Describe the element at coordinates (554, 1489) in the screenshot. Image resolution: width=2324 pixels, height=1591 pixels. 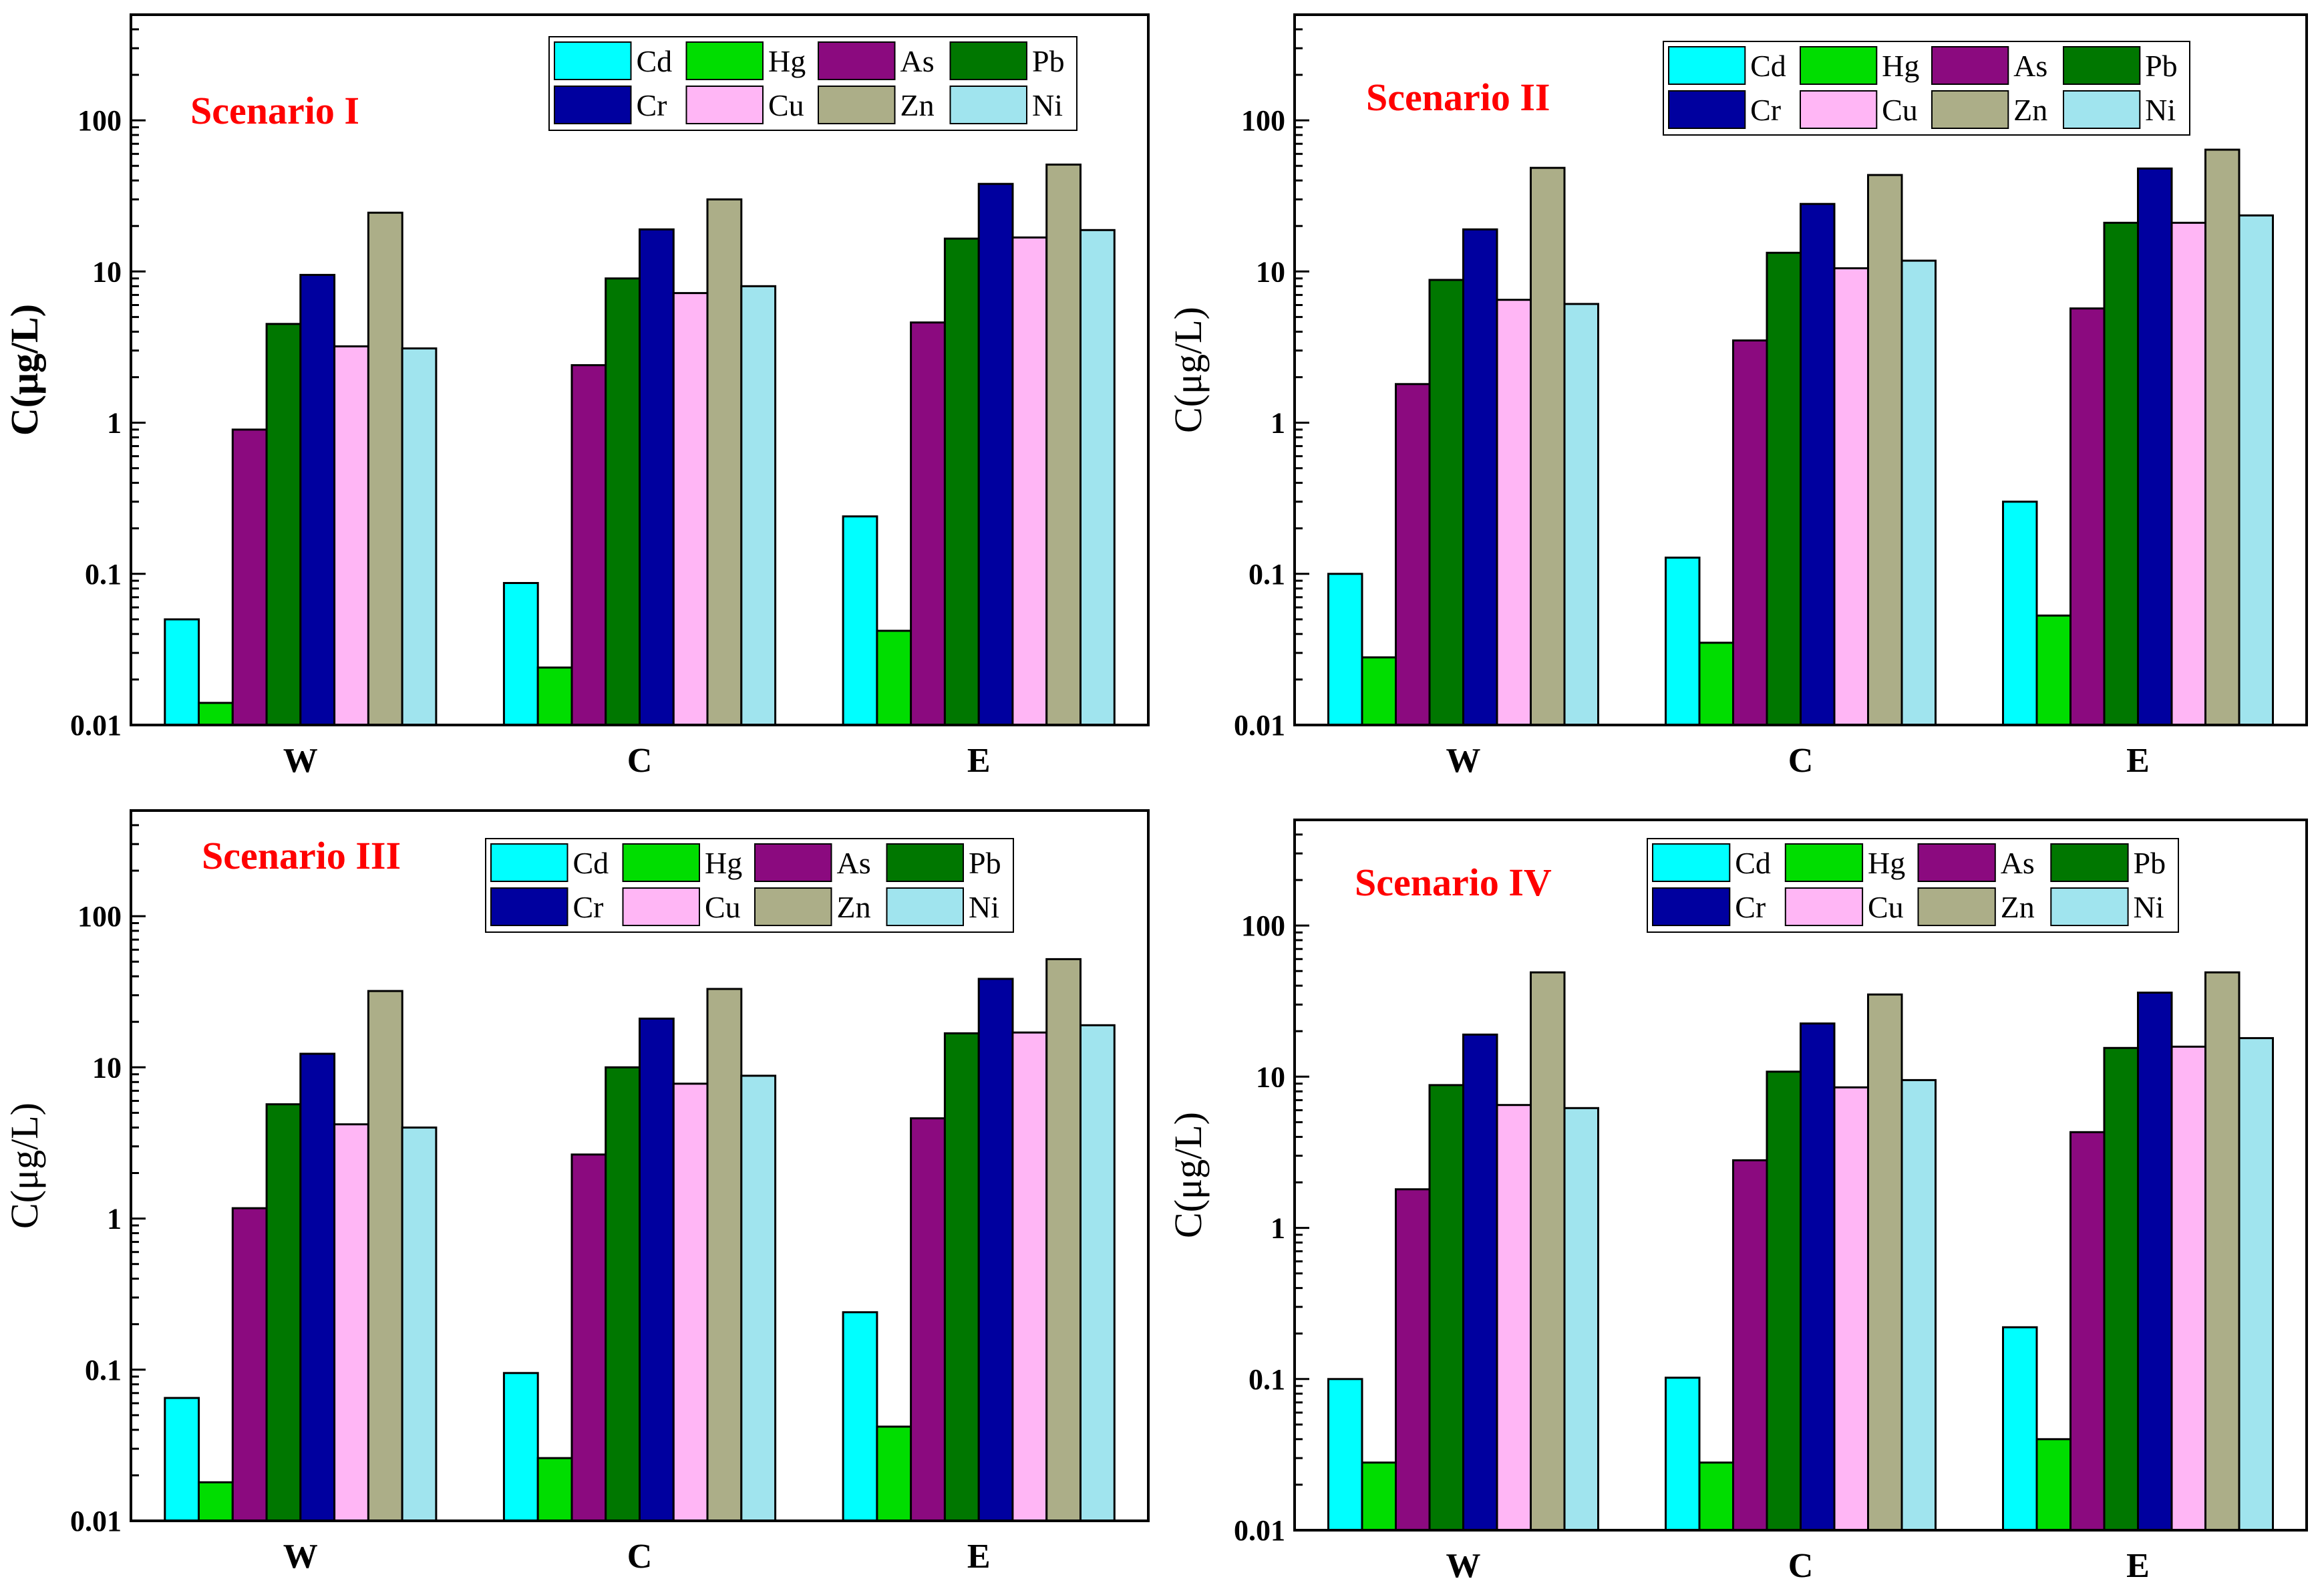
I see `bar-hg-c` at that location.